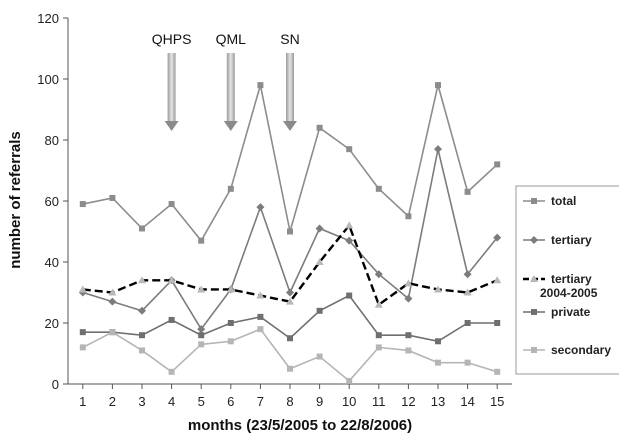 The width and height of the screenshot is (619, 437). What do you see at coordinates (172, 39) in the screenshot?
I see `annotation-label: QHPS` at bounding box center [172, 39].